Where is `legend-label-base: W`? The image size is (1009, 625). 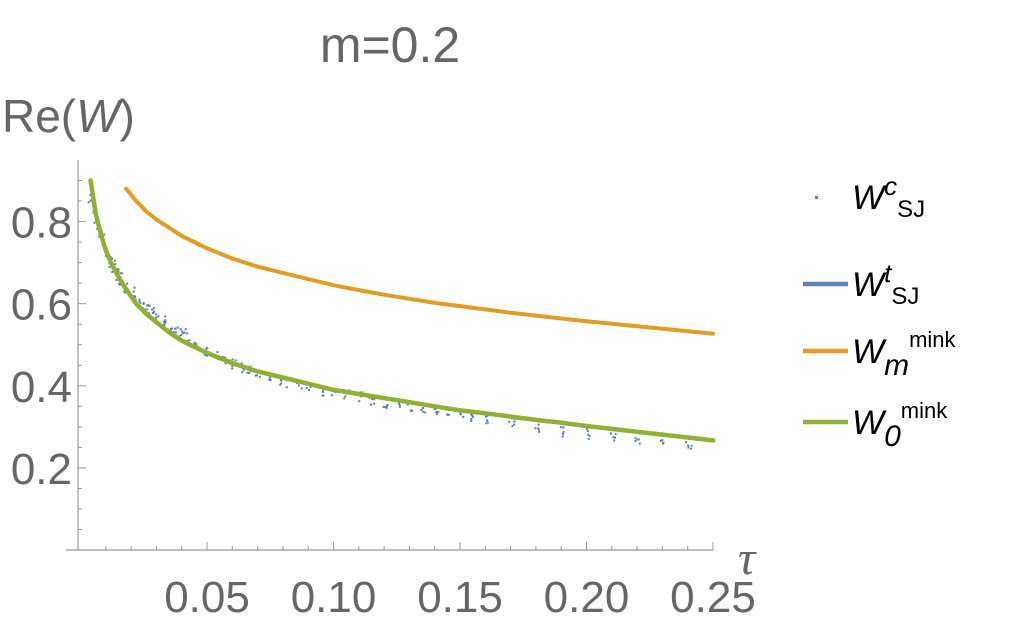
legend-label-base: W is located at coordinates (869, 285).